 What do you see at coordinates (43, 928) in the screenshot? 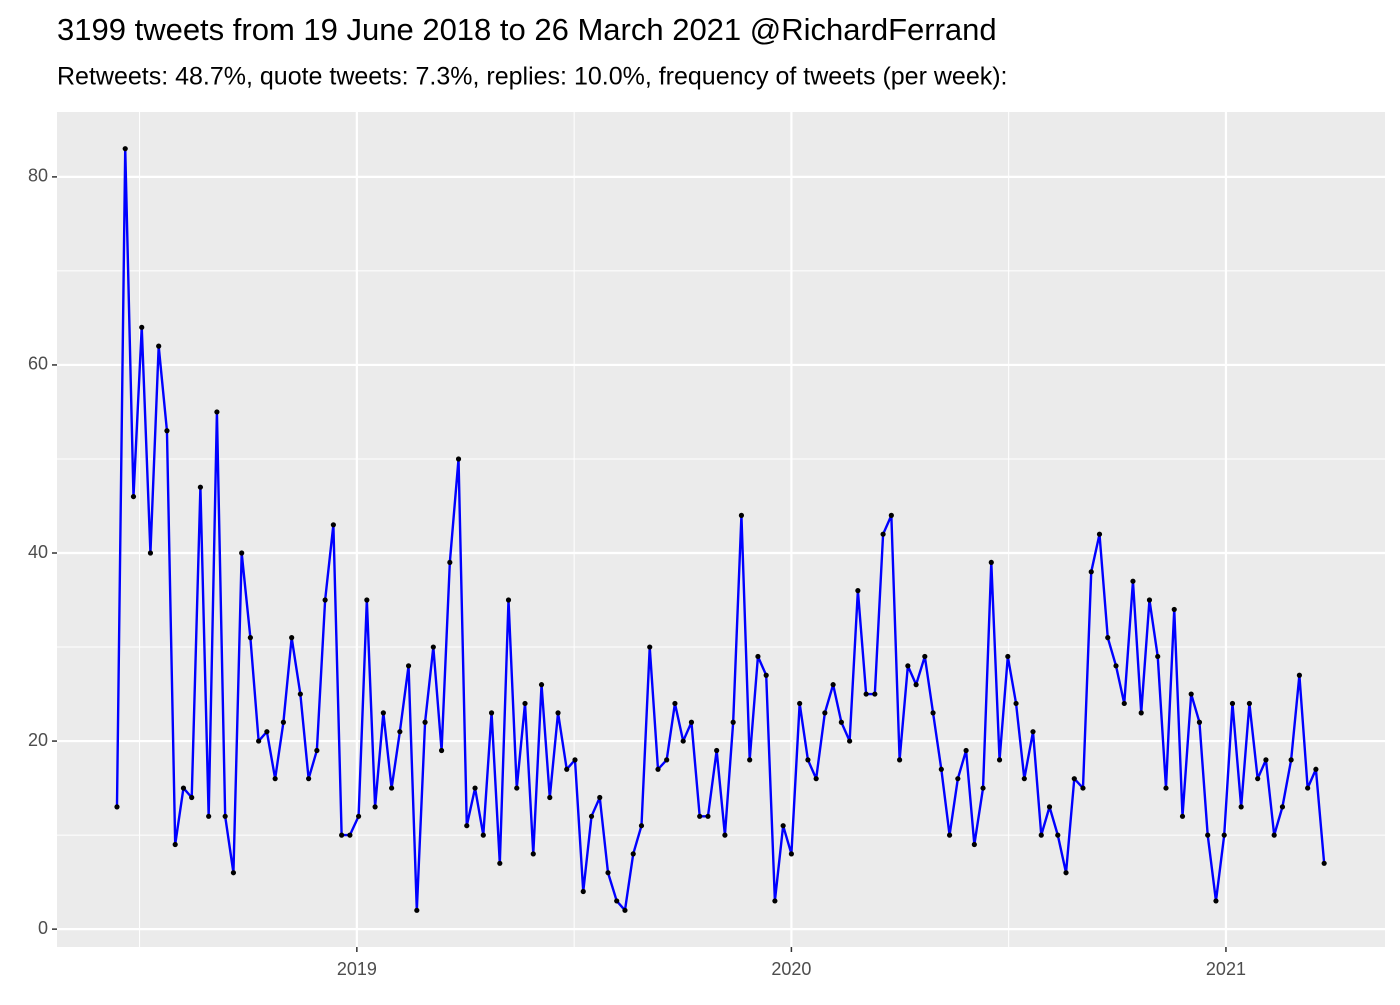
I see `y-tick-label: 0` at bounding box center [43, 928].